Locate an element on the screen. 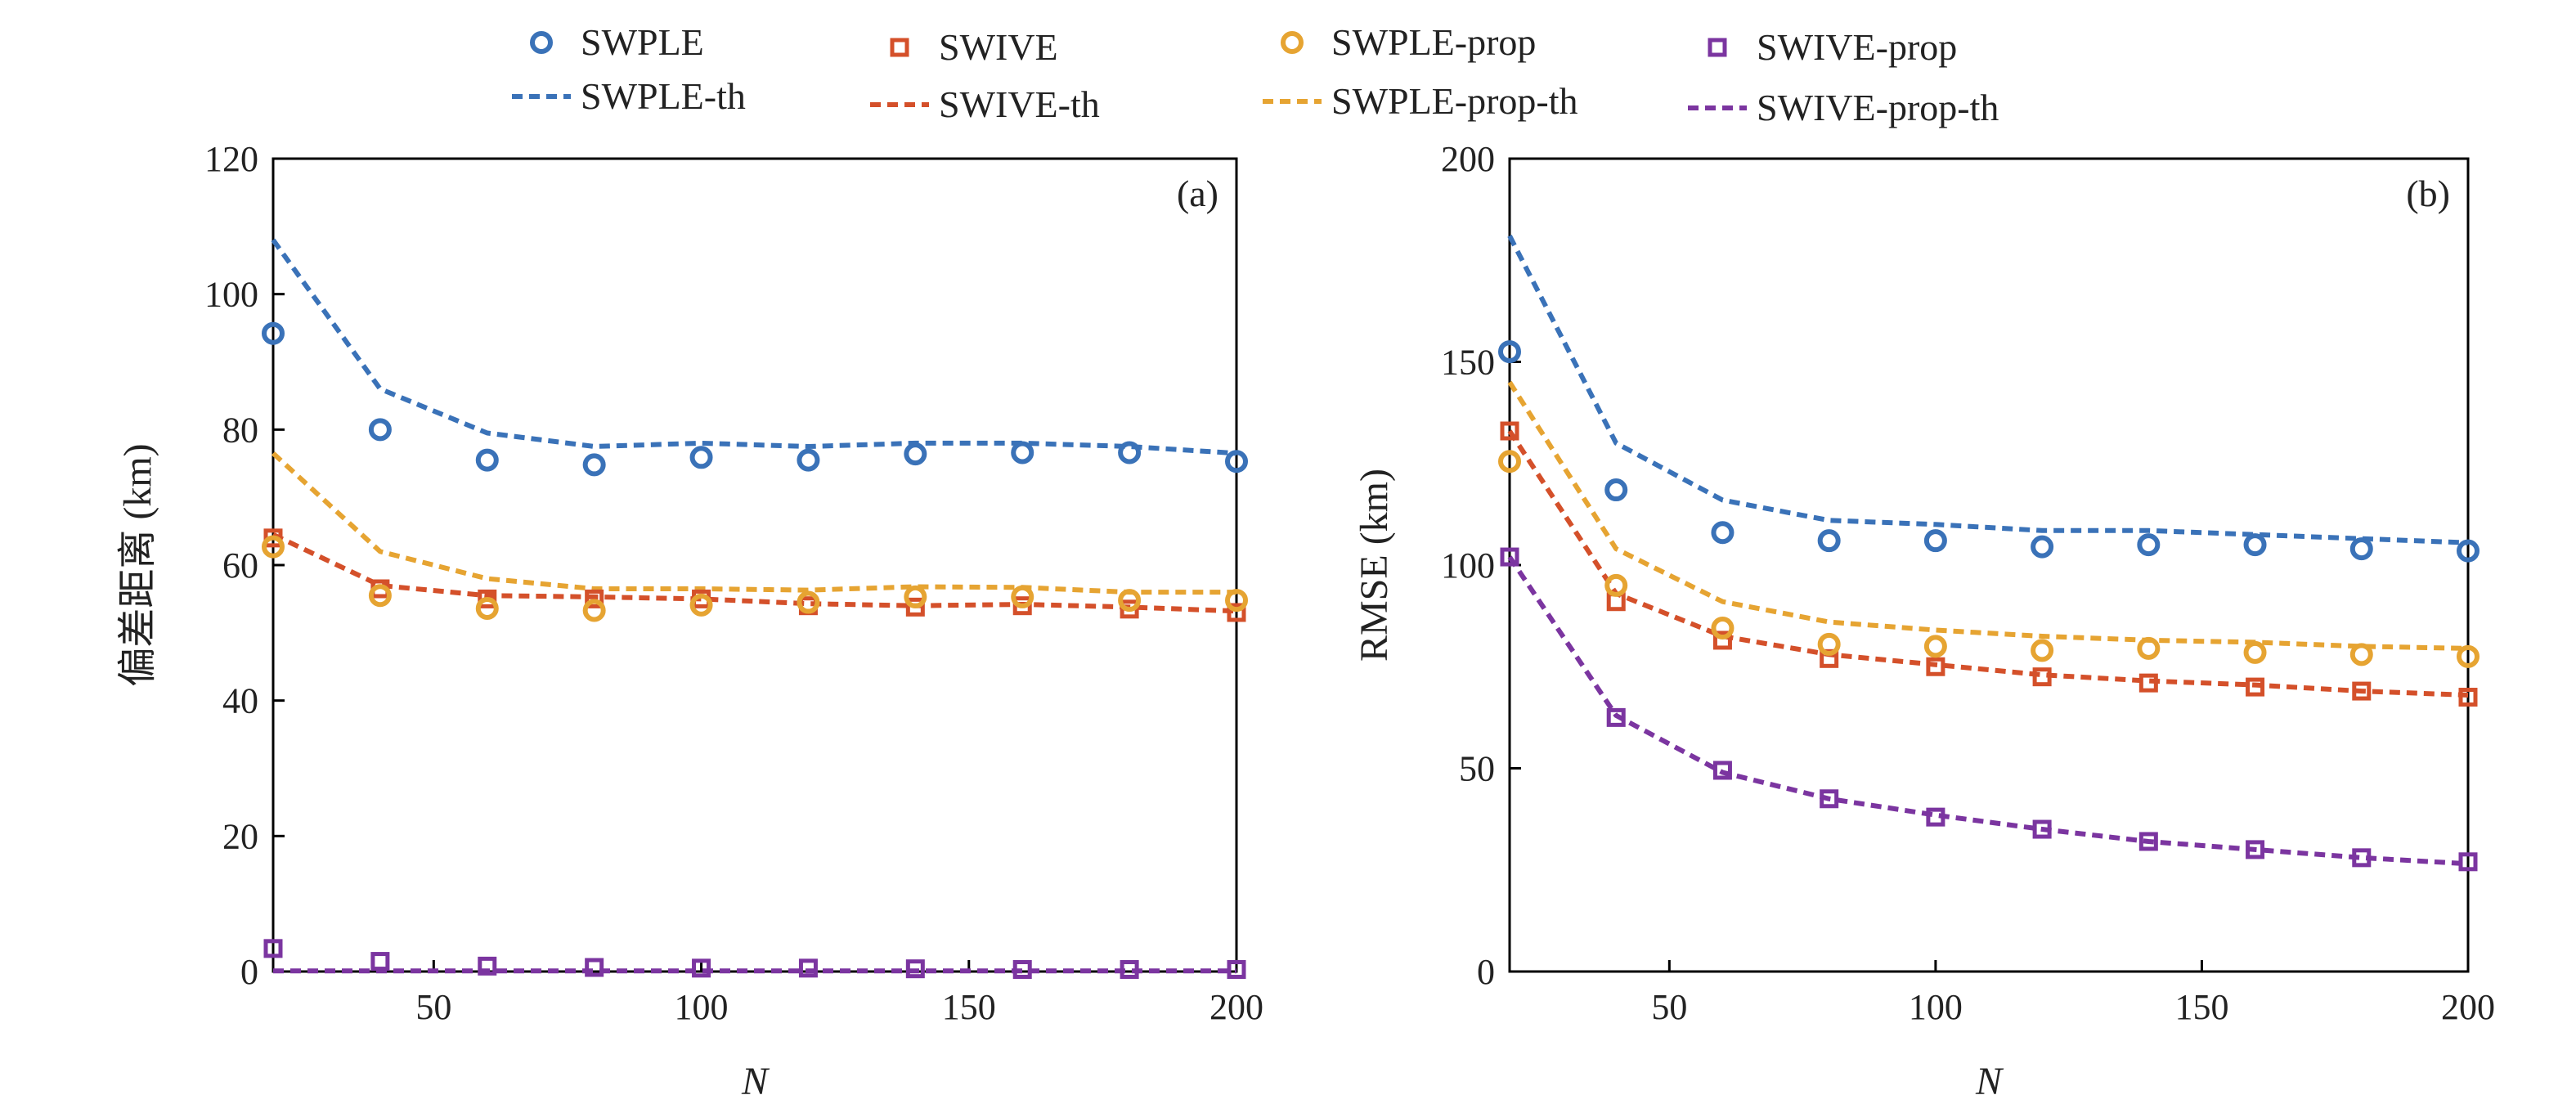 The image size is (2576, 1104). legend-label-swple-th: SWPLE-th is located at coordinates (663, 96).